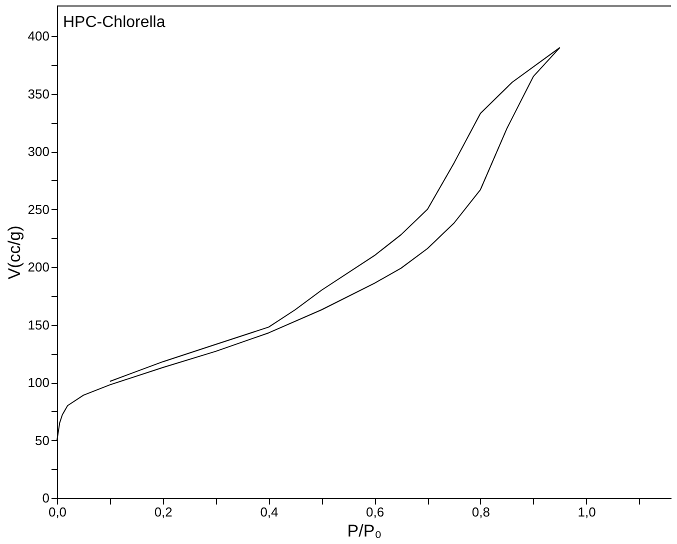 The height and width of the screenshot is (544, 677). I want to click on x-tick-label: 0,4, so click(269, 512).